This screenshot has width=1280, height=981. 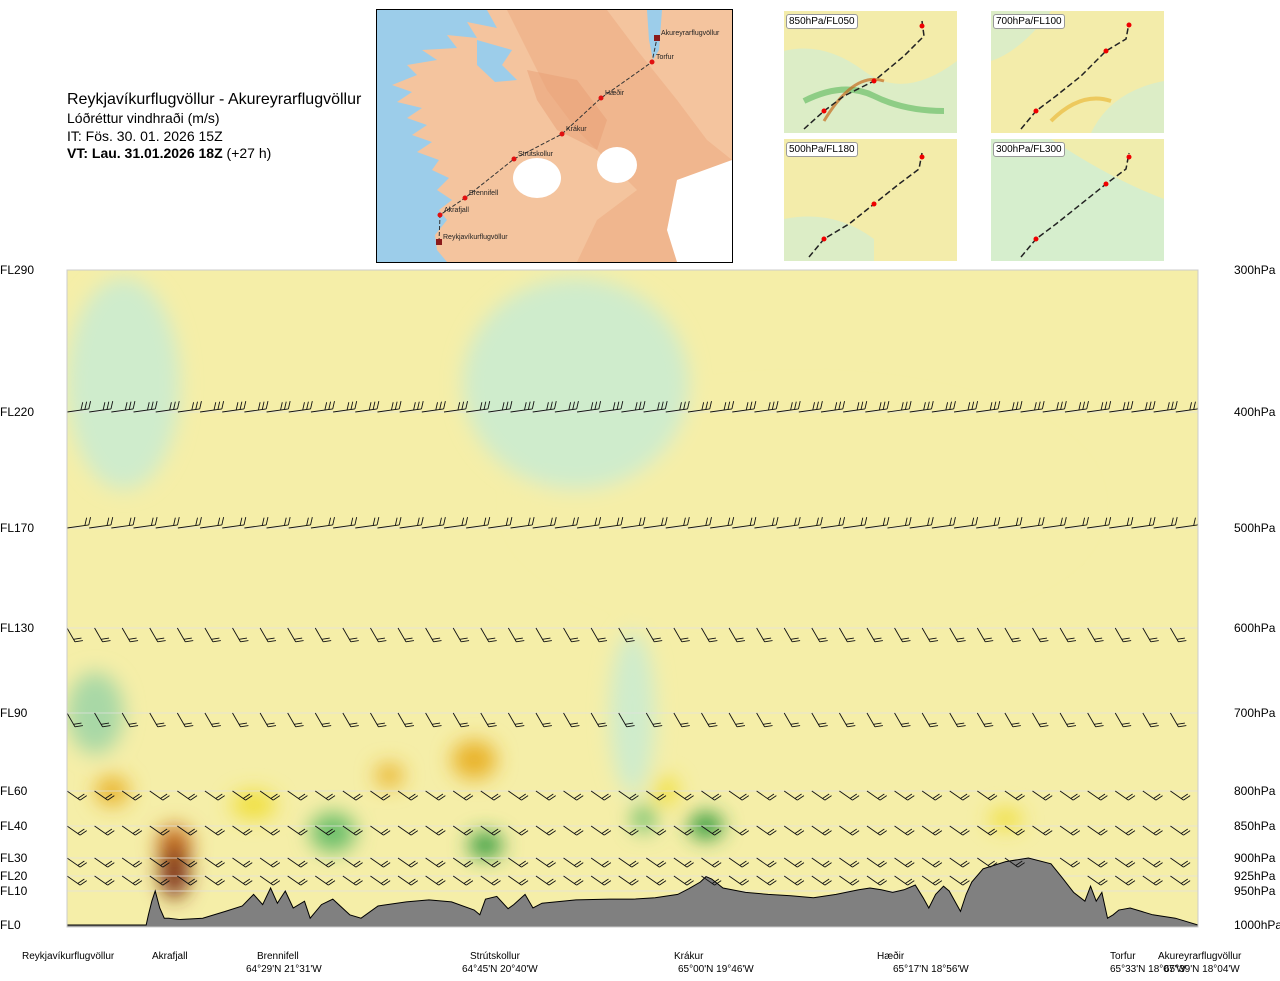 What do you see at coordinates (870, 72) in the screenshot?
I see `panel-850-svg` at bounding box center [870, 72].